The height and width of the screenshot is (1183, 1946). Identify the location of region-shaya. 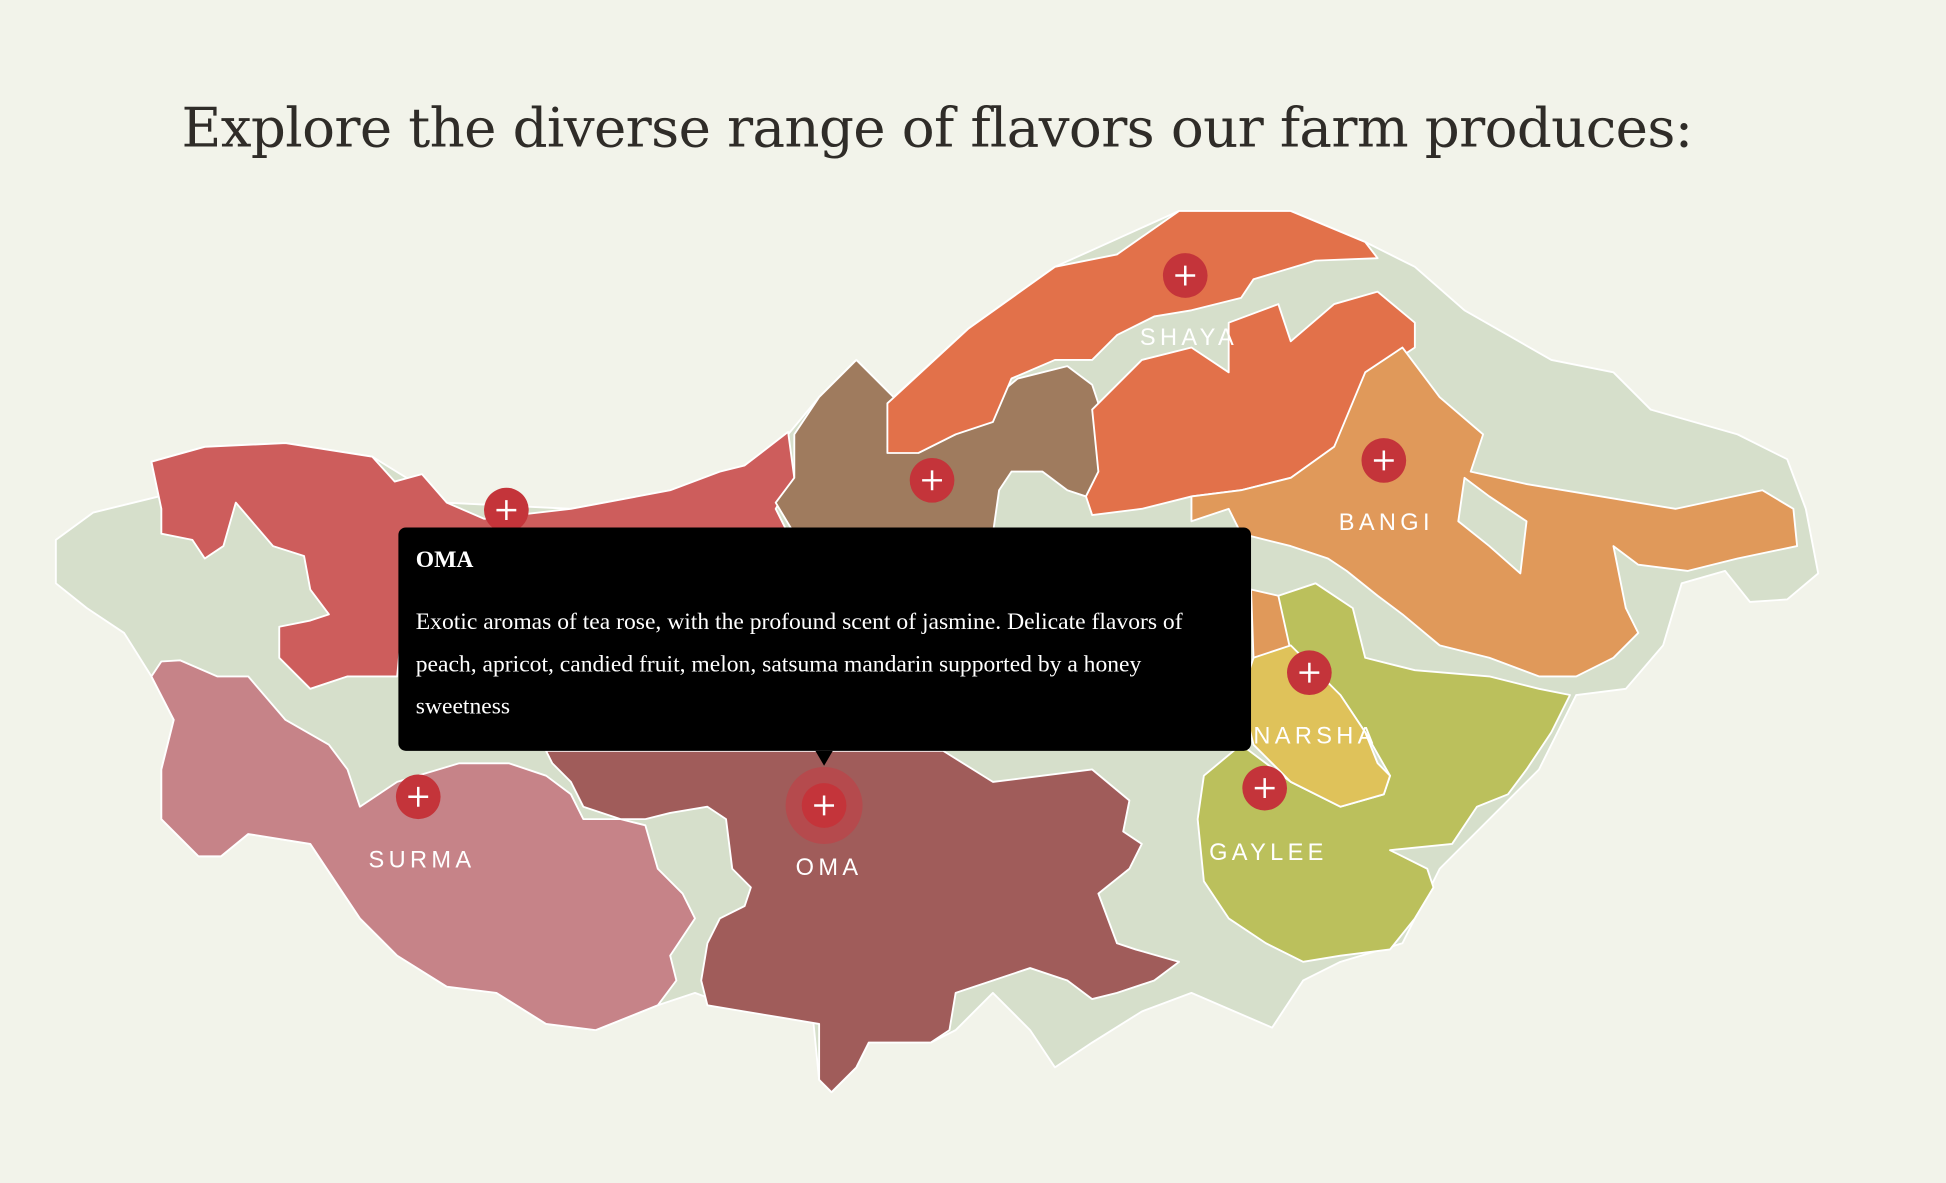
(1132, 332).